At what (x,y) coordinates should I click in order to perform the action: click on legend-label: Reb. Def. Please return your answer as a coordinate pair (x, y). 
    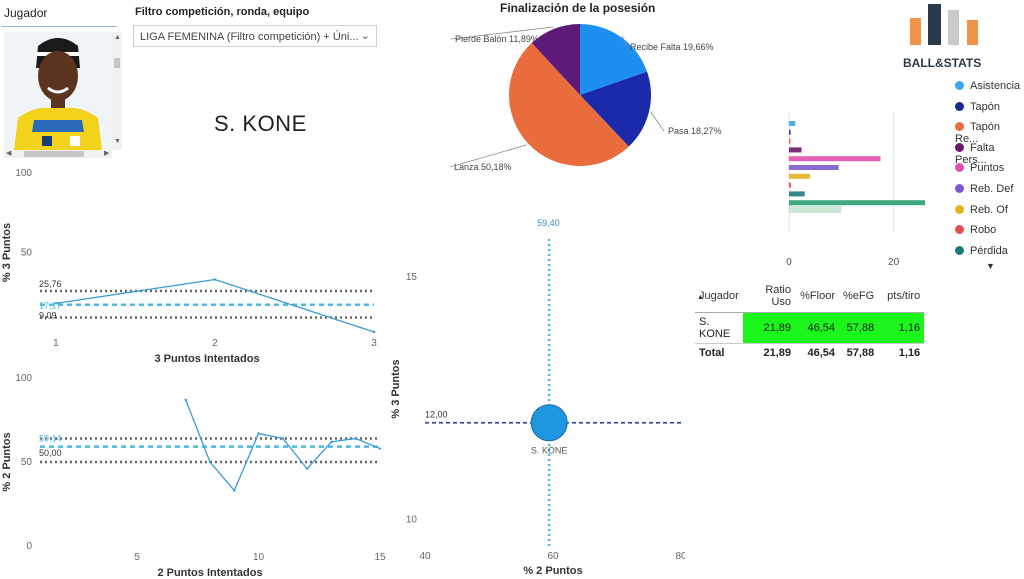
    Looking at the image, I should click on (992, 189).